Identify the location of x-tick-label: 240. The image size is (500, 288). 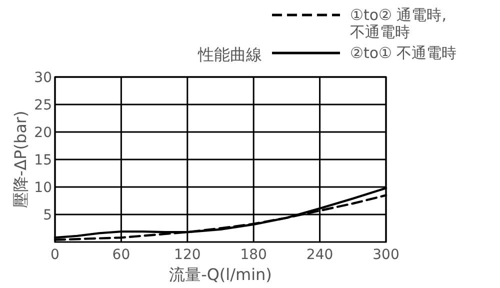
(320, 255).